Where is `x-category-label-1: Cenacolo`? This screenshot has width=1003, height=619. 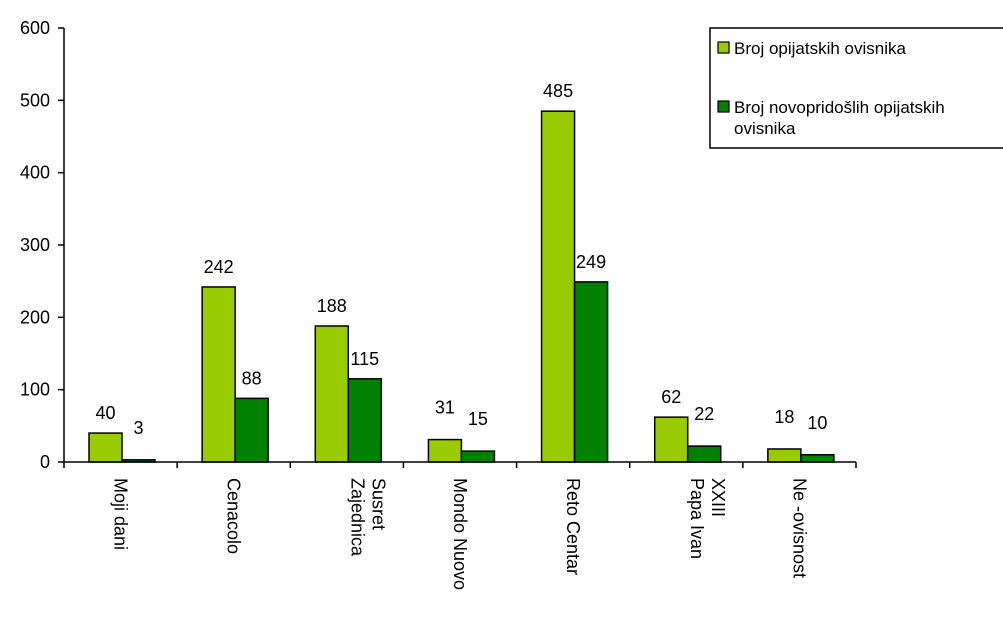 x-category-label-1: Cenacolo is located at coordinates (234, 516).